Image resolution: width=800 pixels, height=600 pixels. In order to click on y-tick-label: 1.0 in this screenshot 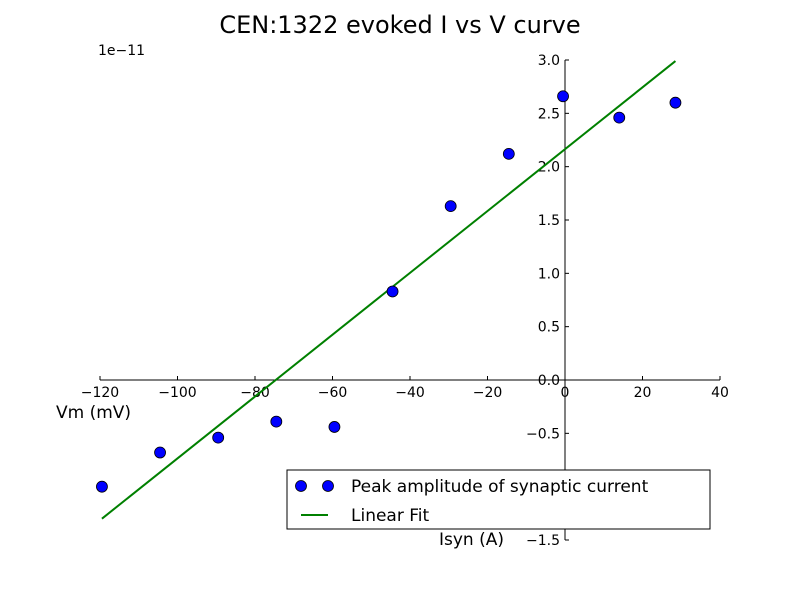, I will do `click(549, 274)`.